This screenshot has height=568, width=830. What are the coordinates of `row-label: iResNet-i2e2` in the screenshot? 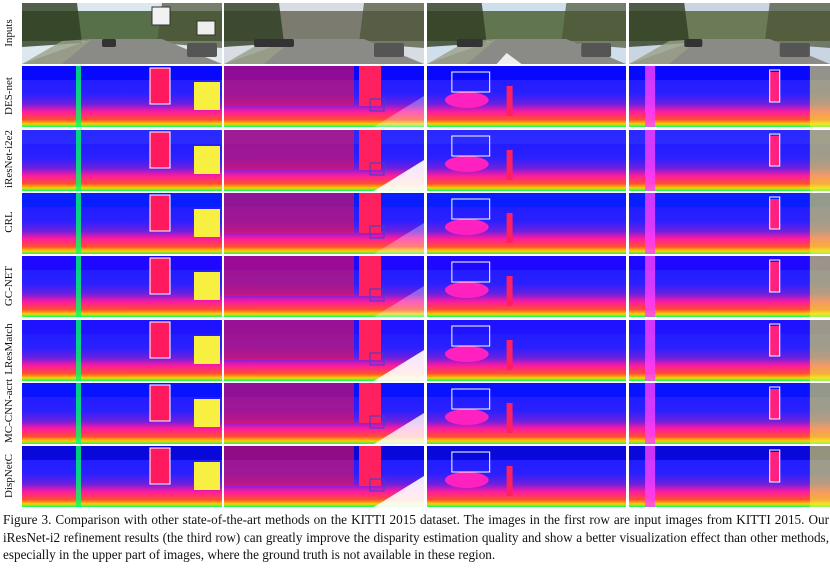 It's located at (9, 159).